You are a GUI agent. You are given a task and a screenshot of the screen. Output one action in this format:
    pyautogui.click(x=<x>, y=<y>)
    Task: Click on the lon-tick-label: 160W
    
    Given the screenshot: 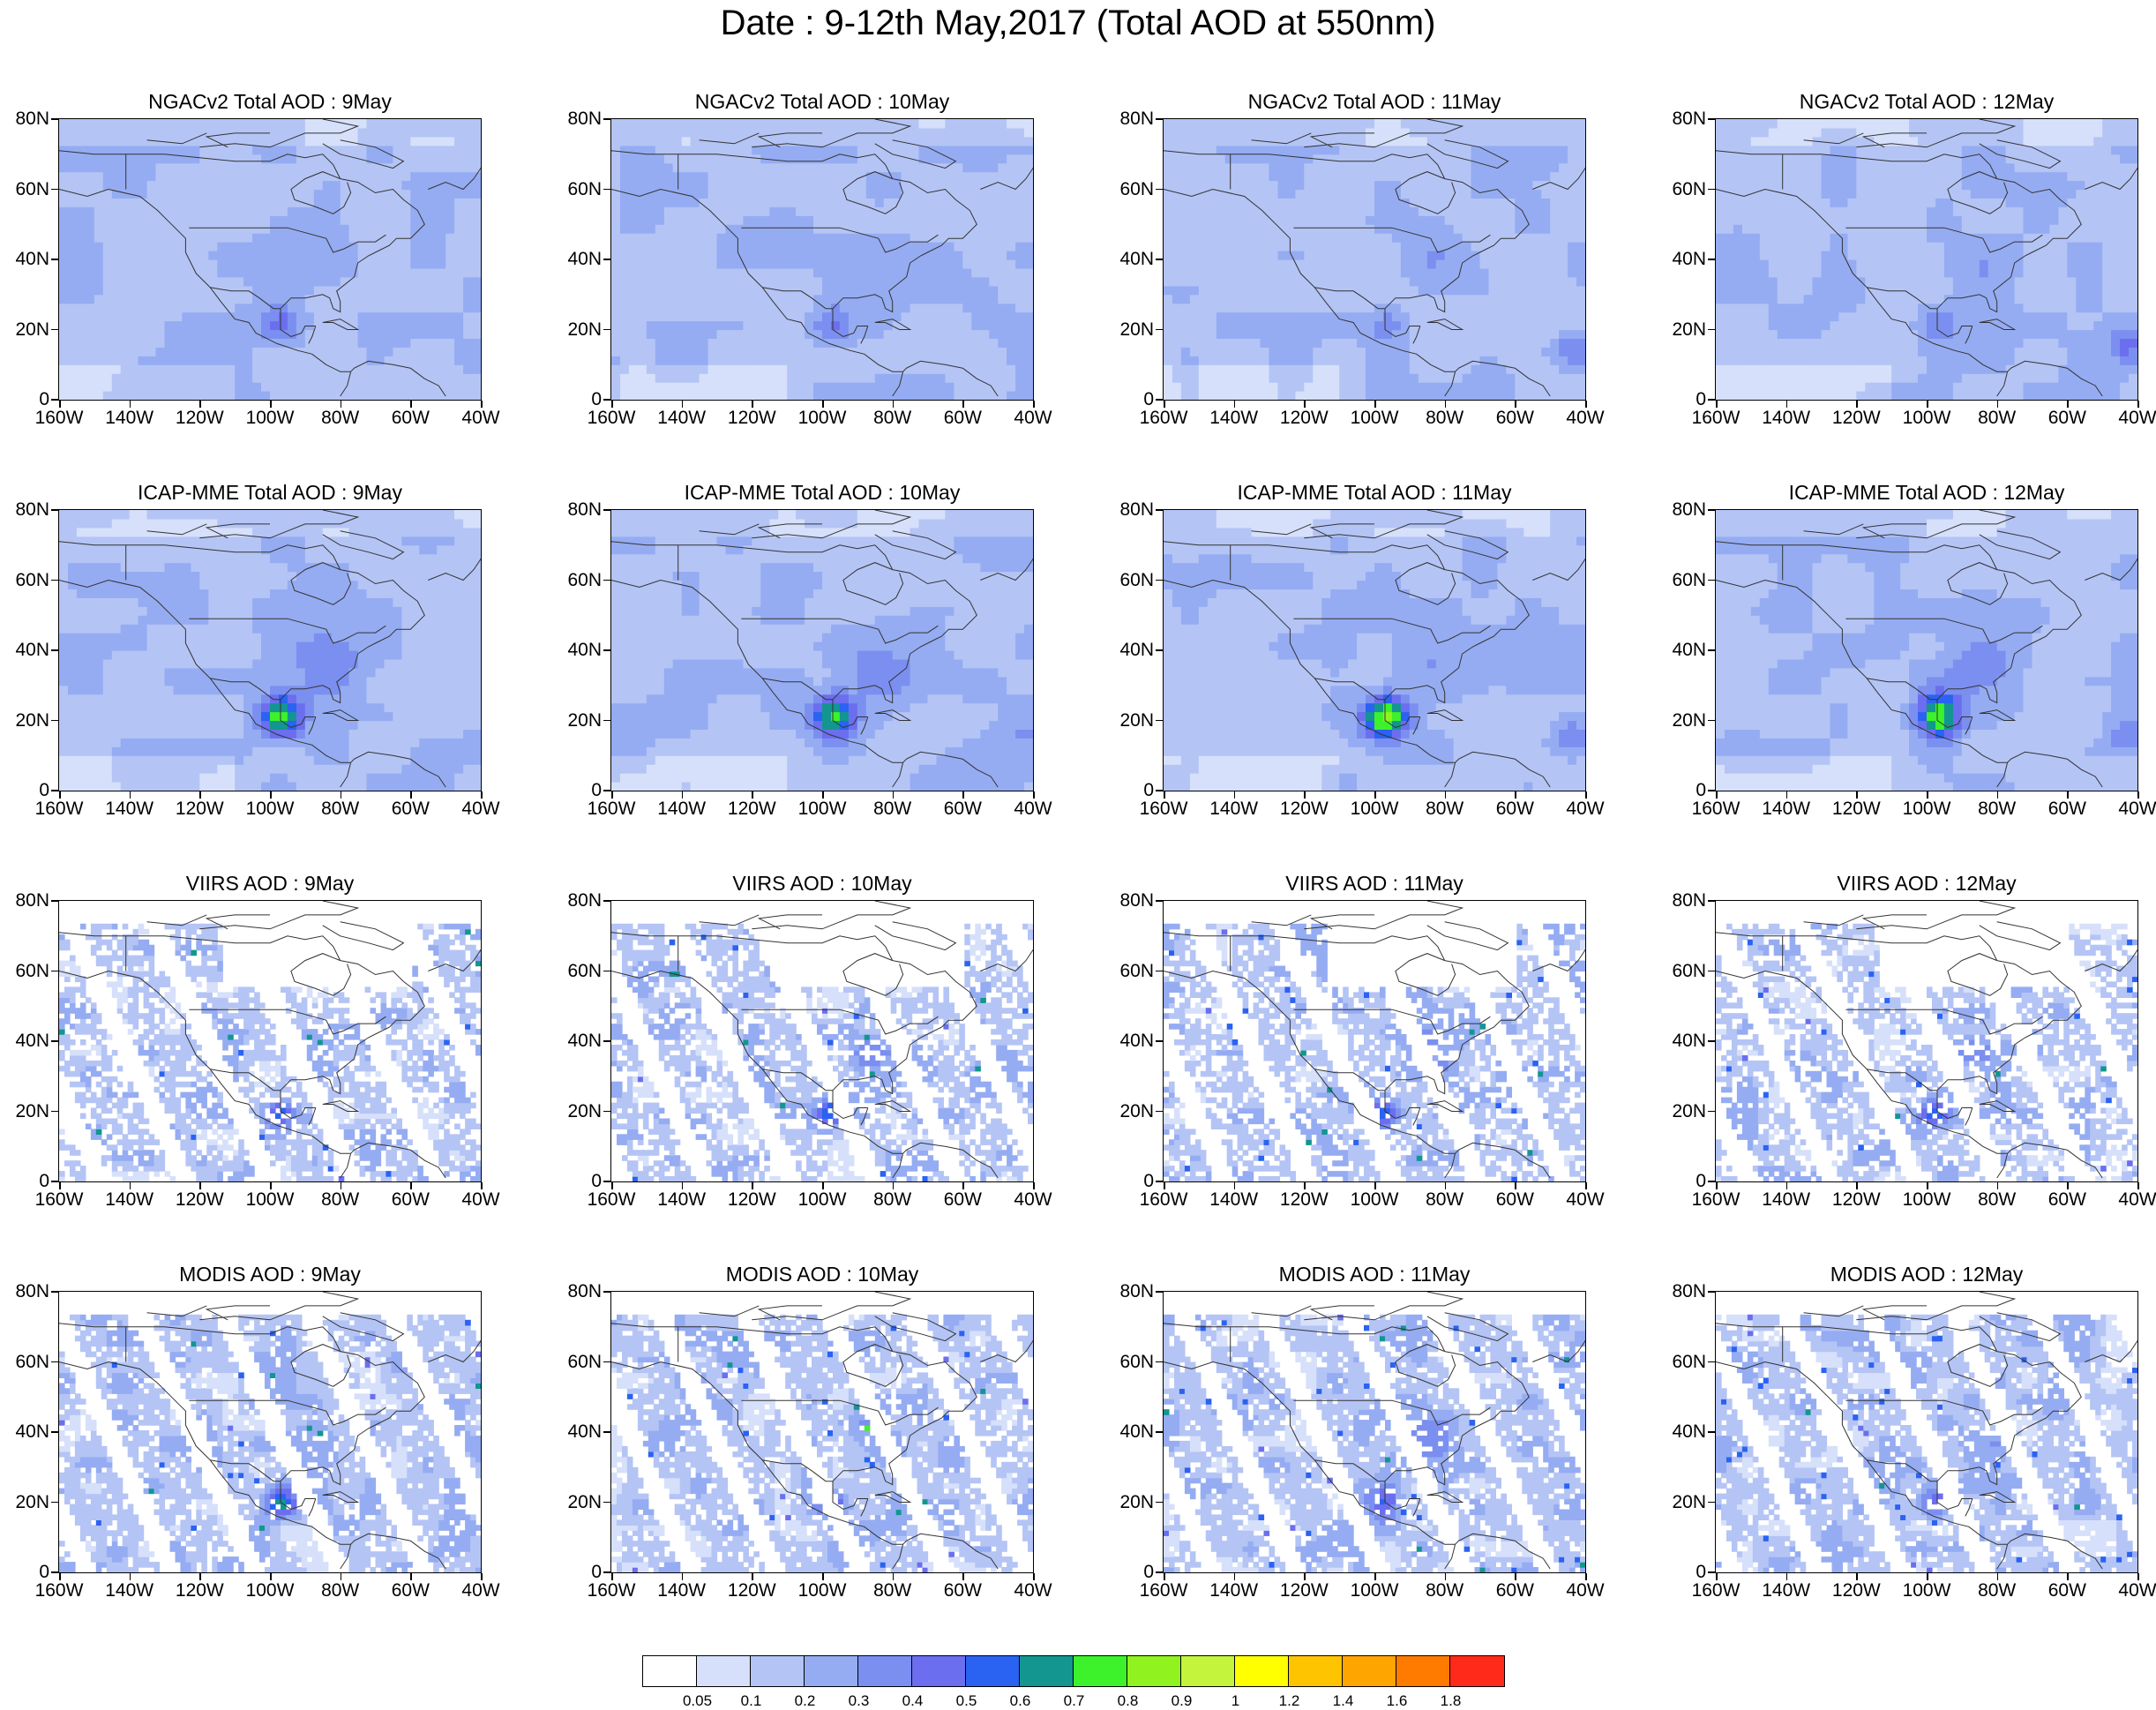 What is the action you would take?
    pyautogui.click(x=1716, y=418)
    